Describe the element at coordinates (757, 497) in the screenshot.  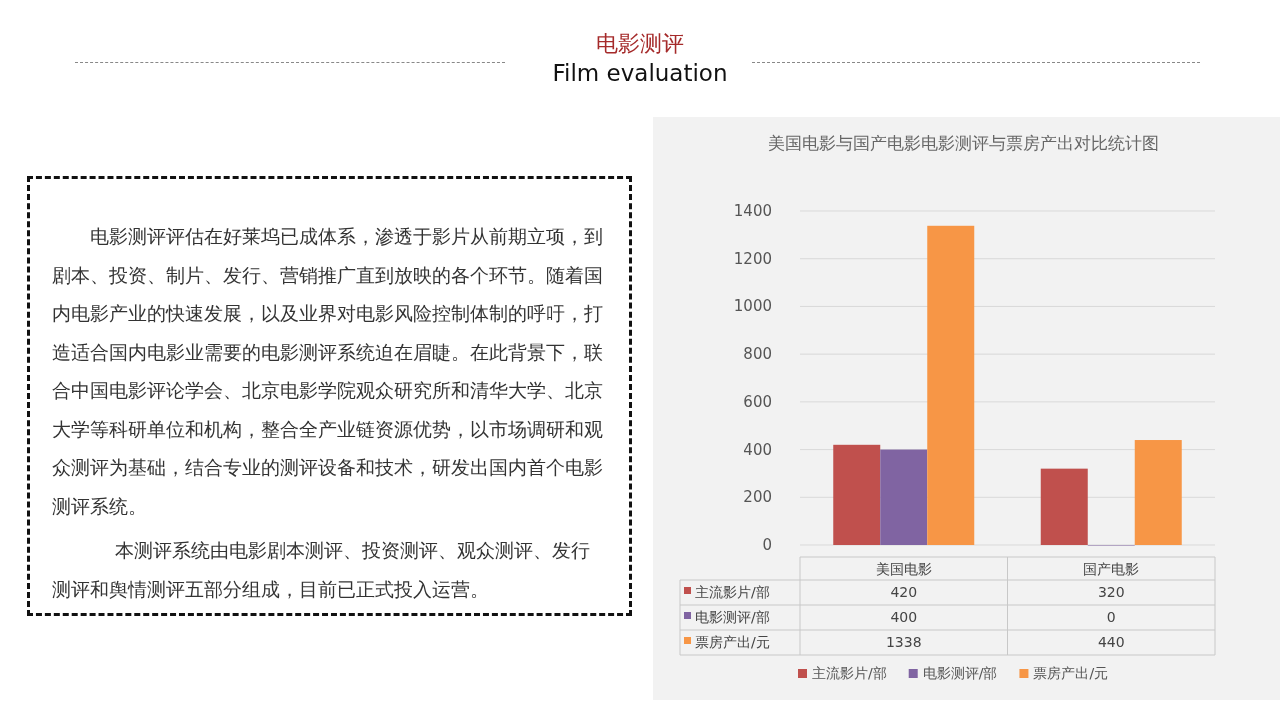
I see `y-tick-label: 200` at that location.